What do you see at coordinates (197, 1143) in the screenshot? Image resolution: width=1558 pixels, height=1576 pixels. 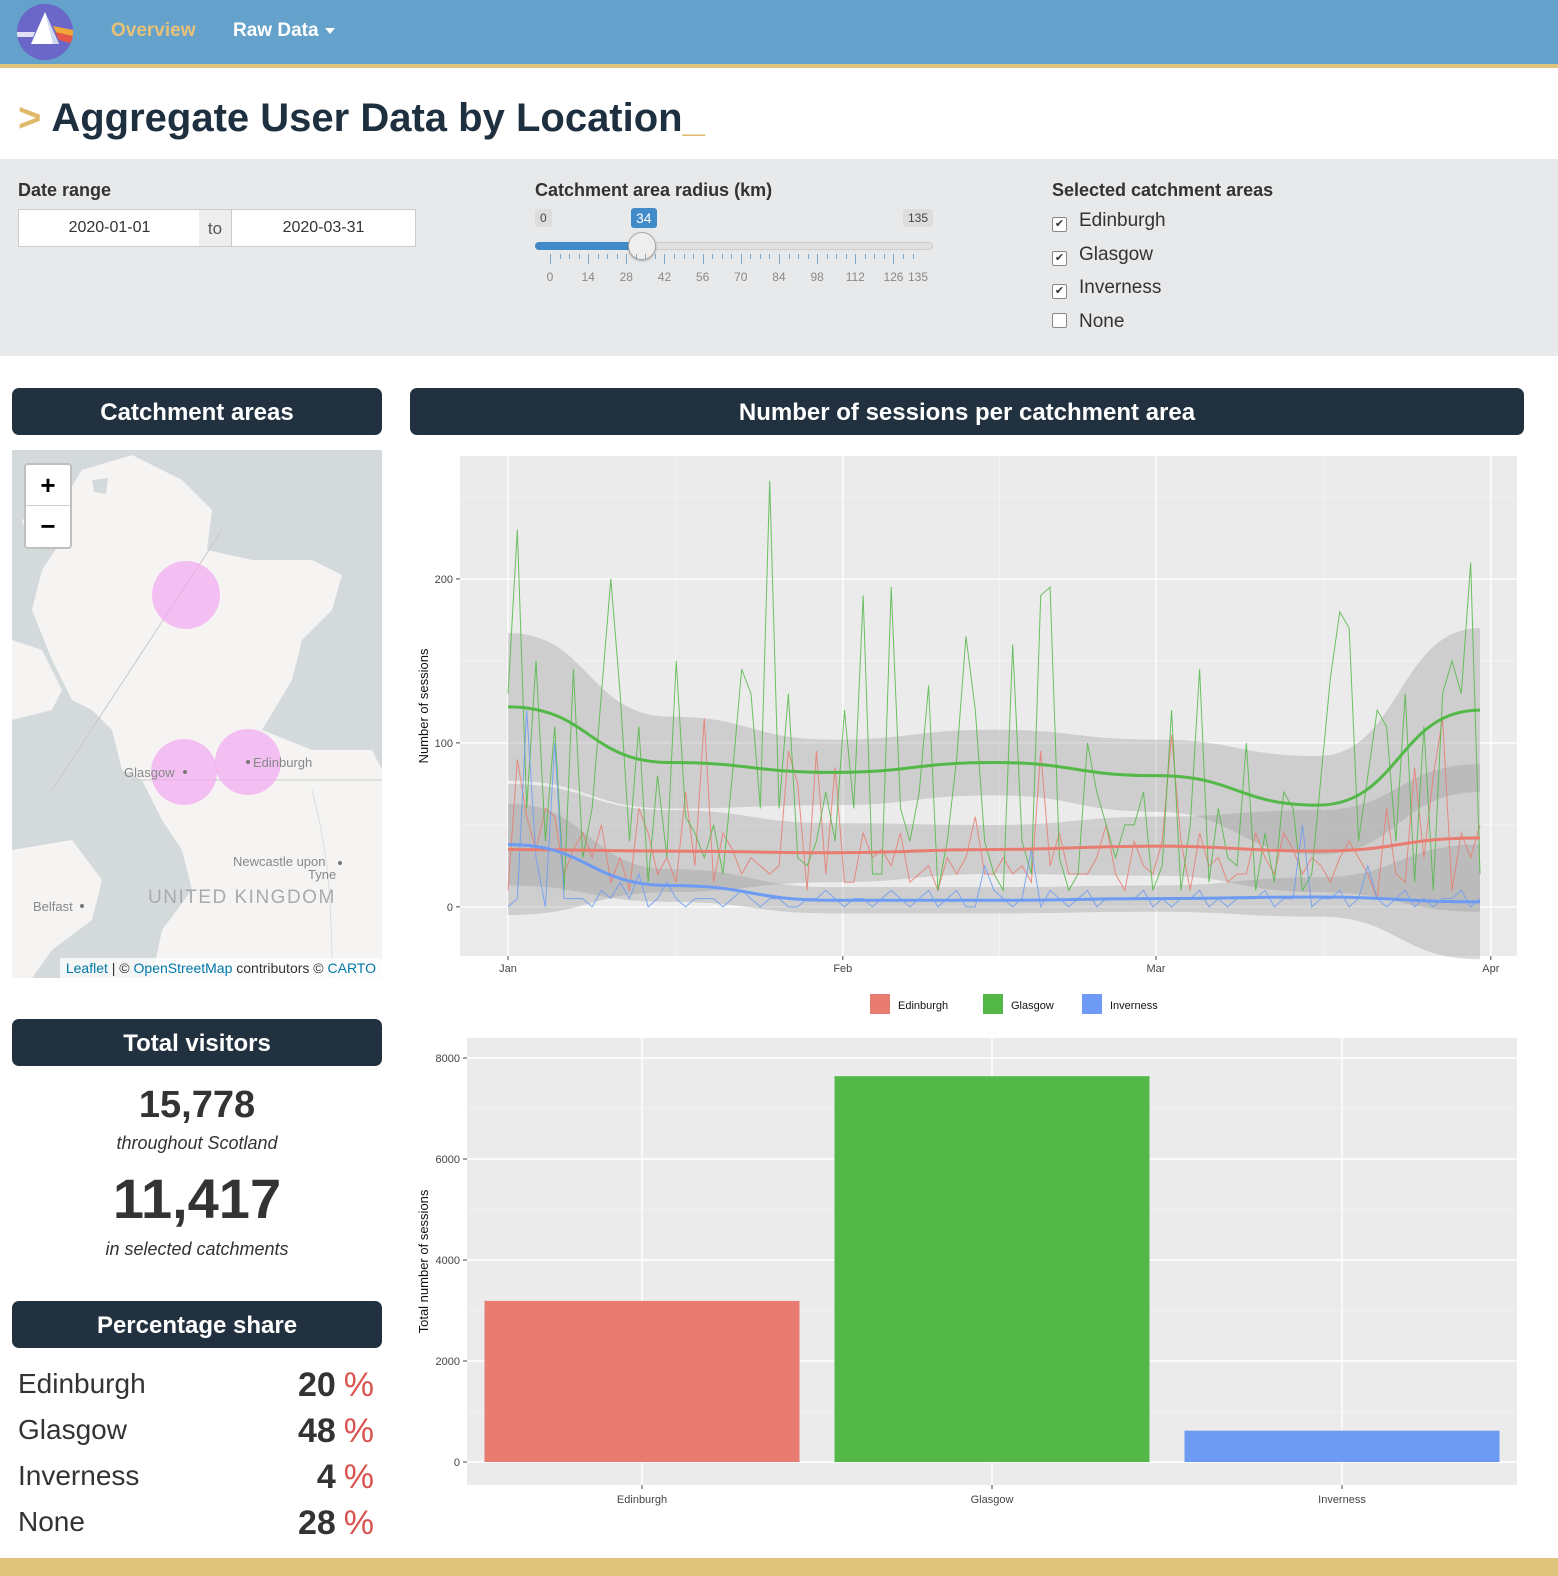 I see `total-visitors-caption: throughout Scotland` at bounding box center [197, 1143].